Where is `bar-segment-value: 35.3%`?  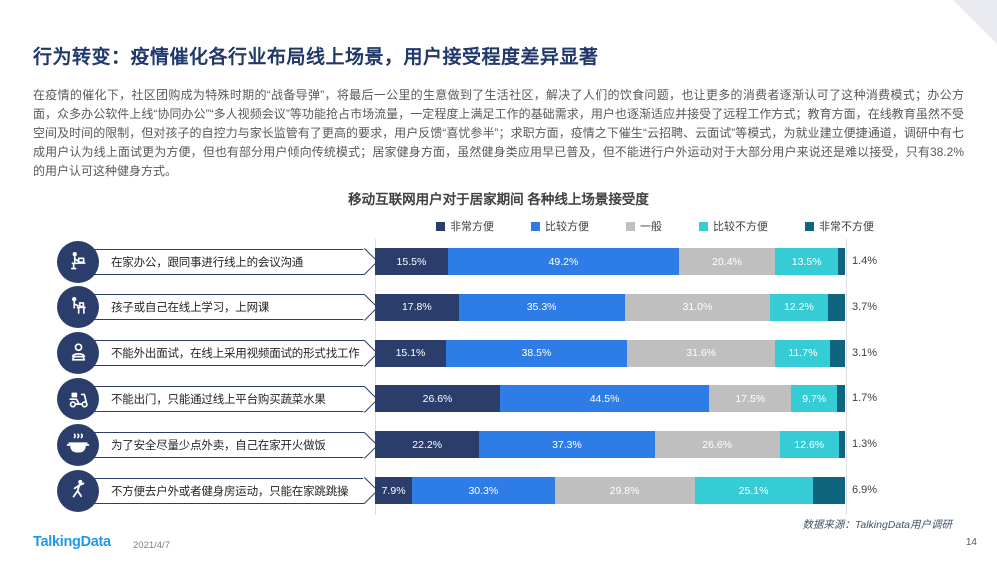 bar-segment-value: 35.3% is located at coordinates (541, 307).